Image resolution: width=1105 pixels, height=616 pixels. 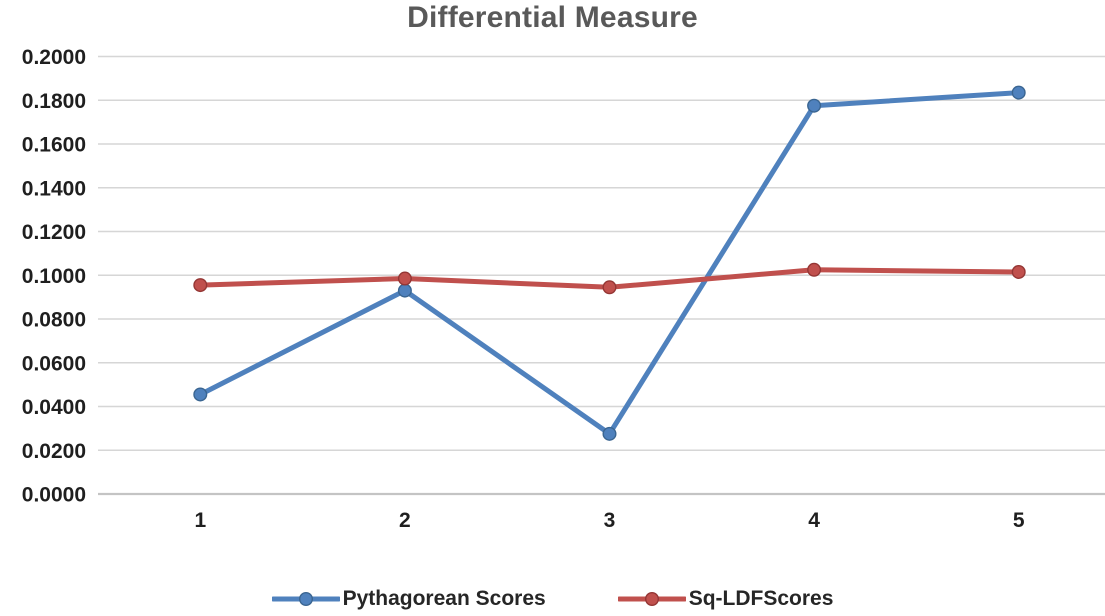 What do you see at coordinates (610, 520) in the screenshot?
I see `x-tick-label: 3` at bounding box center [610, 520].